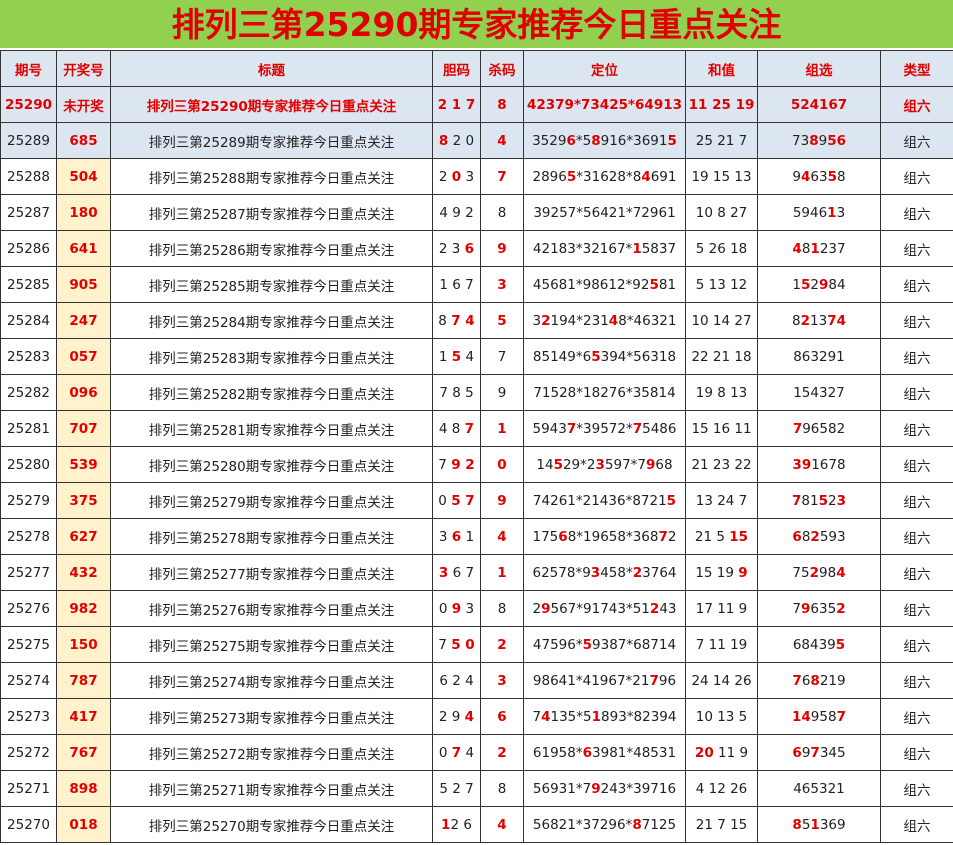  I want to click on table-cell: 7, so click(502, 176).